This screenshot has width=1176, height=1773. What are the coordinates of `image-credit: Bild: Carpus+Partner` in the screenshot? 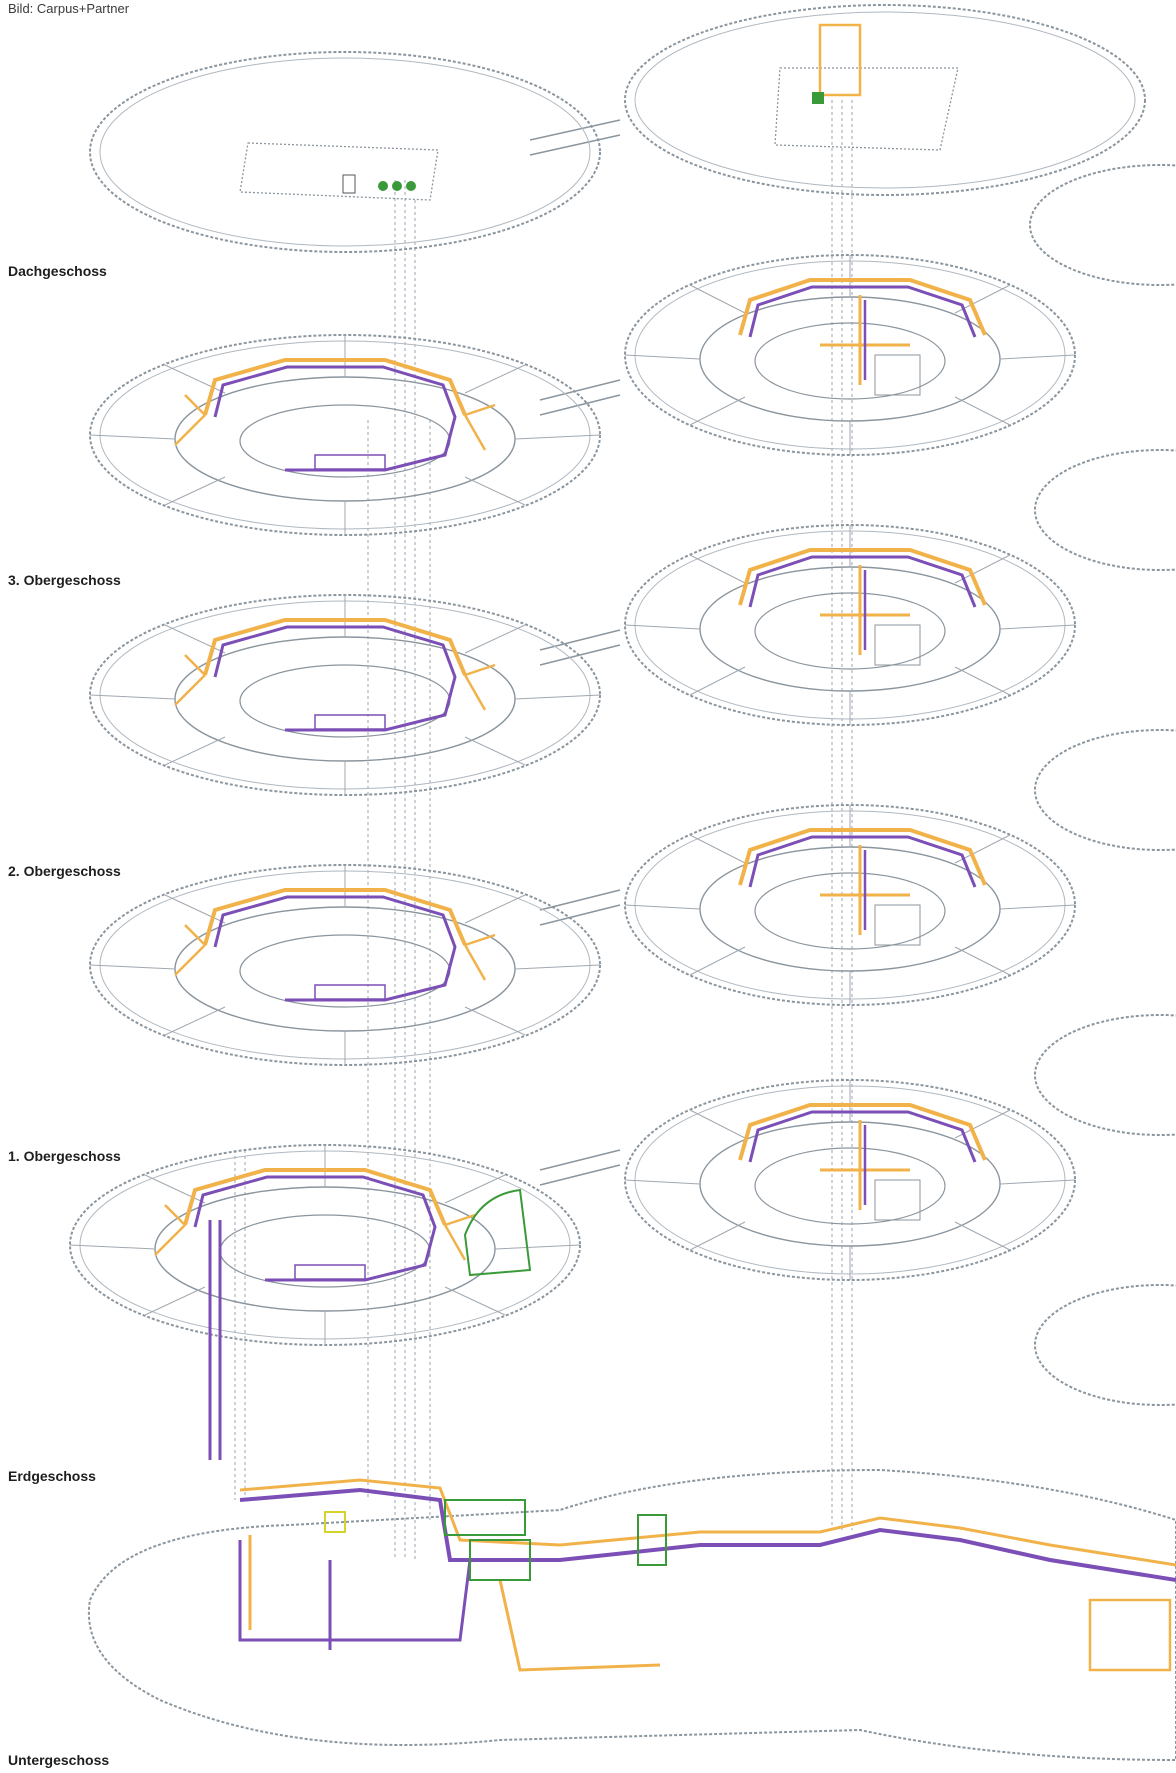 It's located at (69, 8).